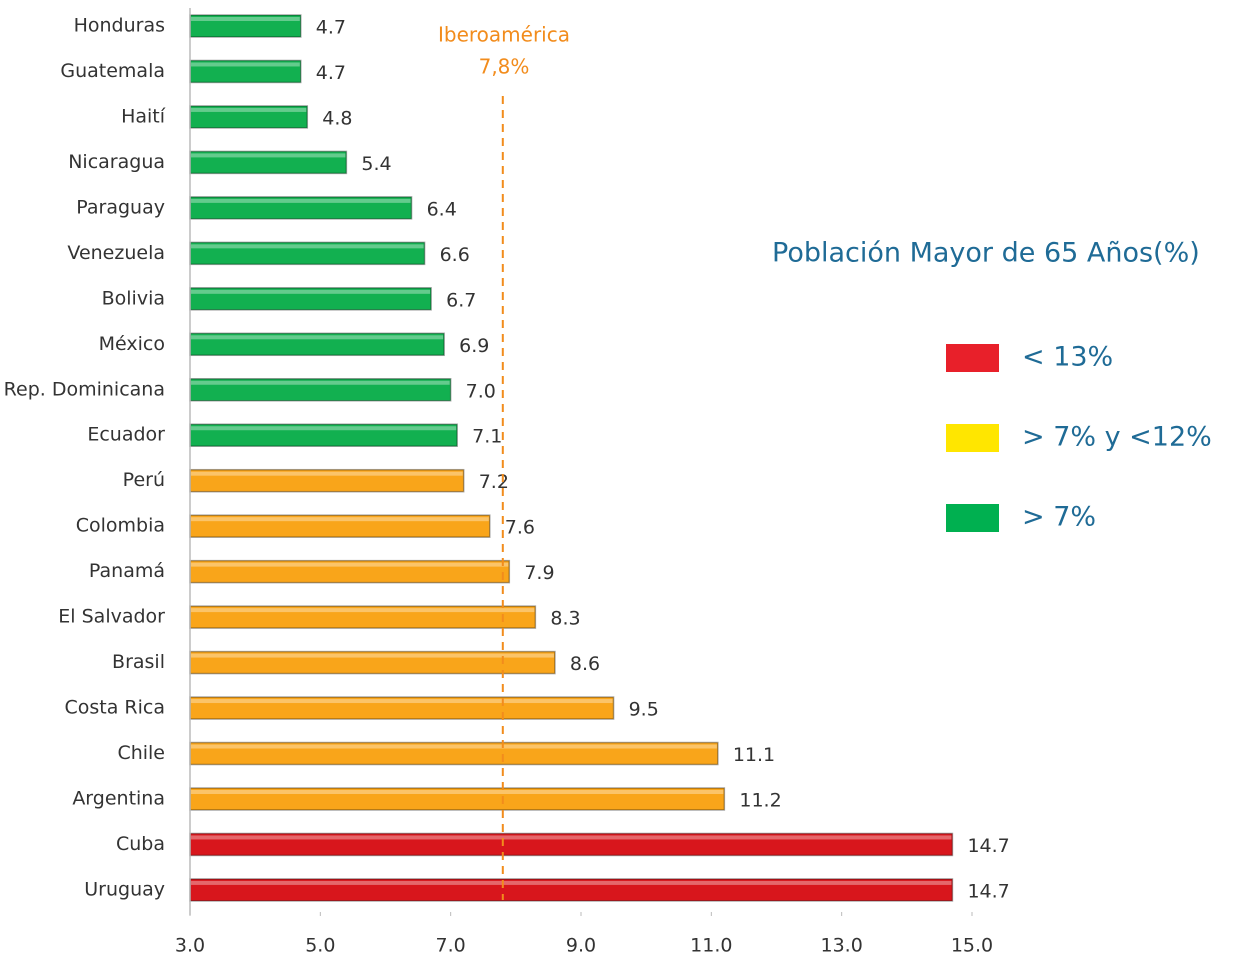 The width and height of the screenshot is (1256, 957). Describe the element at coordinates (455, 255) in the screenshot. I see `data-label: 6.6` at that location.